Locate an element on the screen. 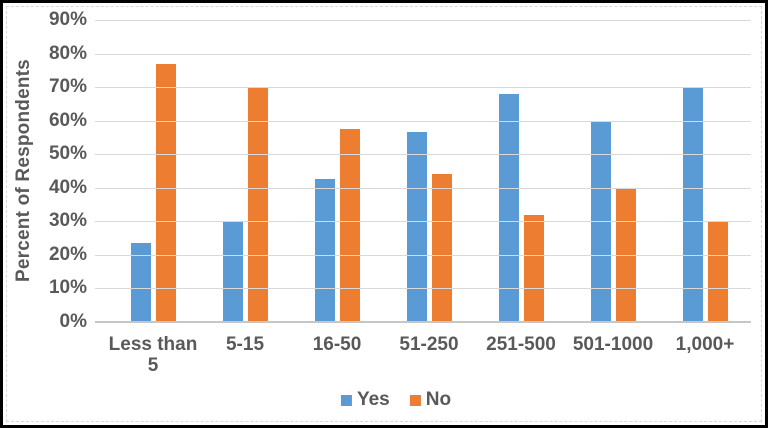 This screenshot has height=428, width=768. gridline-90pct is located at coordinates (423, 20).